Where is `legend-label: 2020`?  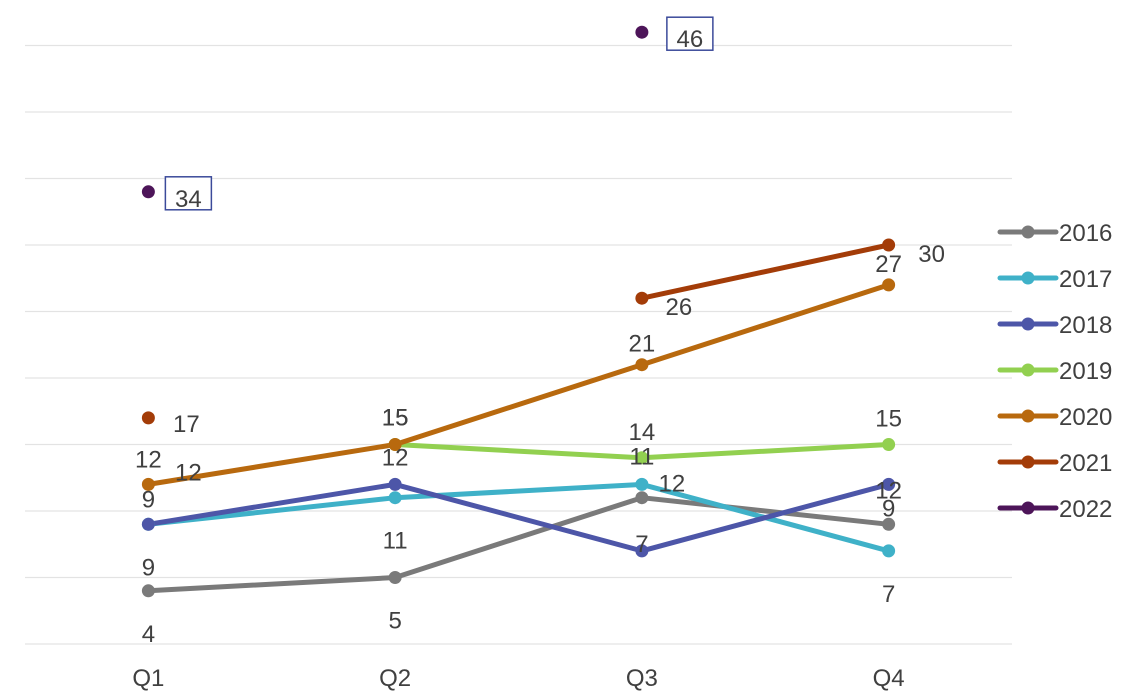 legend-label: 2020 is located at coordinates (1085, 417).